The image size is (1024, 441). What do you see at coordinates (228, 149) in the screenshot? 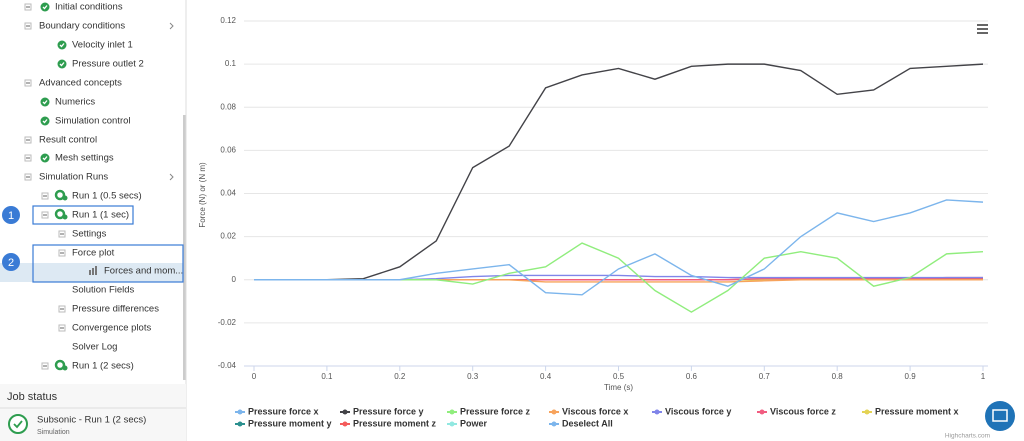
I see `y-tick-label: 0.06` at bounding box center [228, 149].